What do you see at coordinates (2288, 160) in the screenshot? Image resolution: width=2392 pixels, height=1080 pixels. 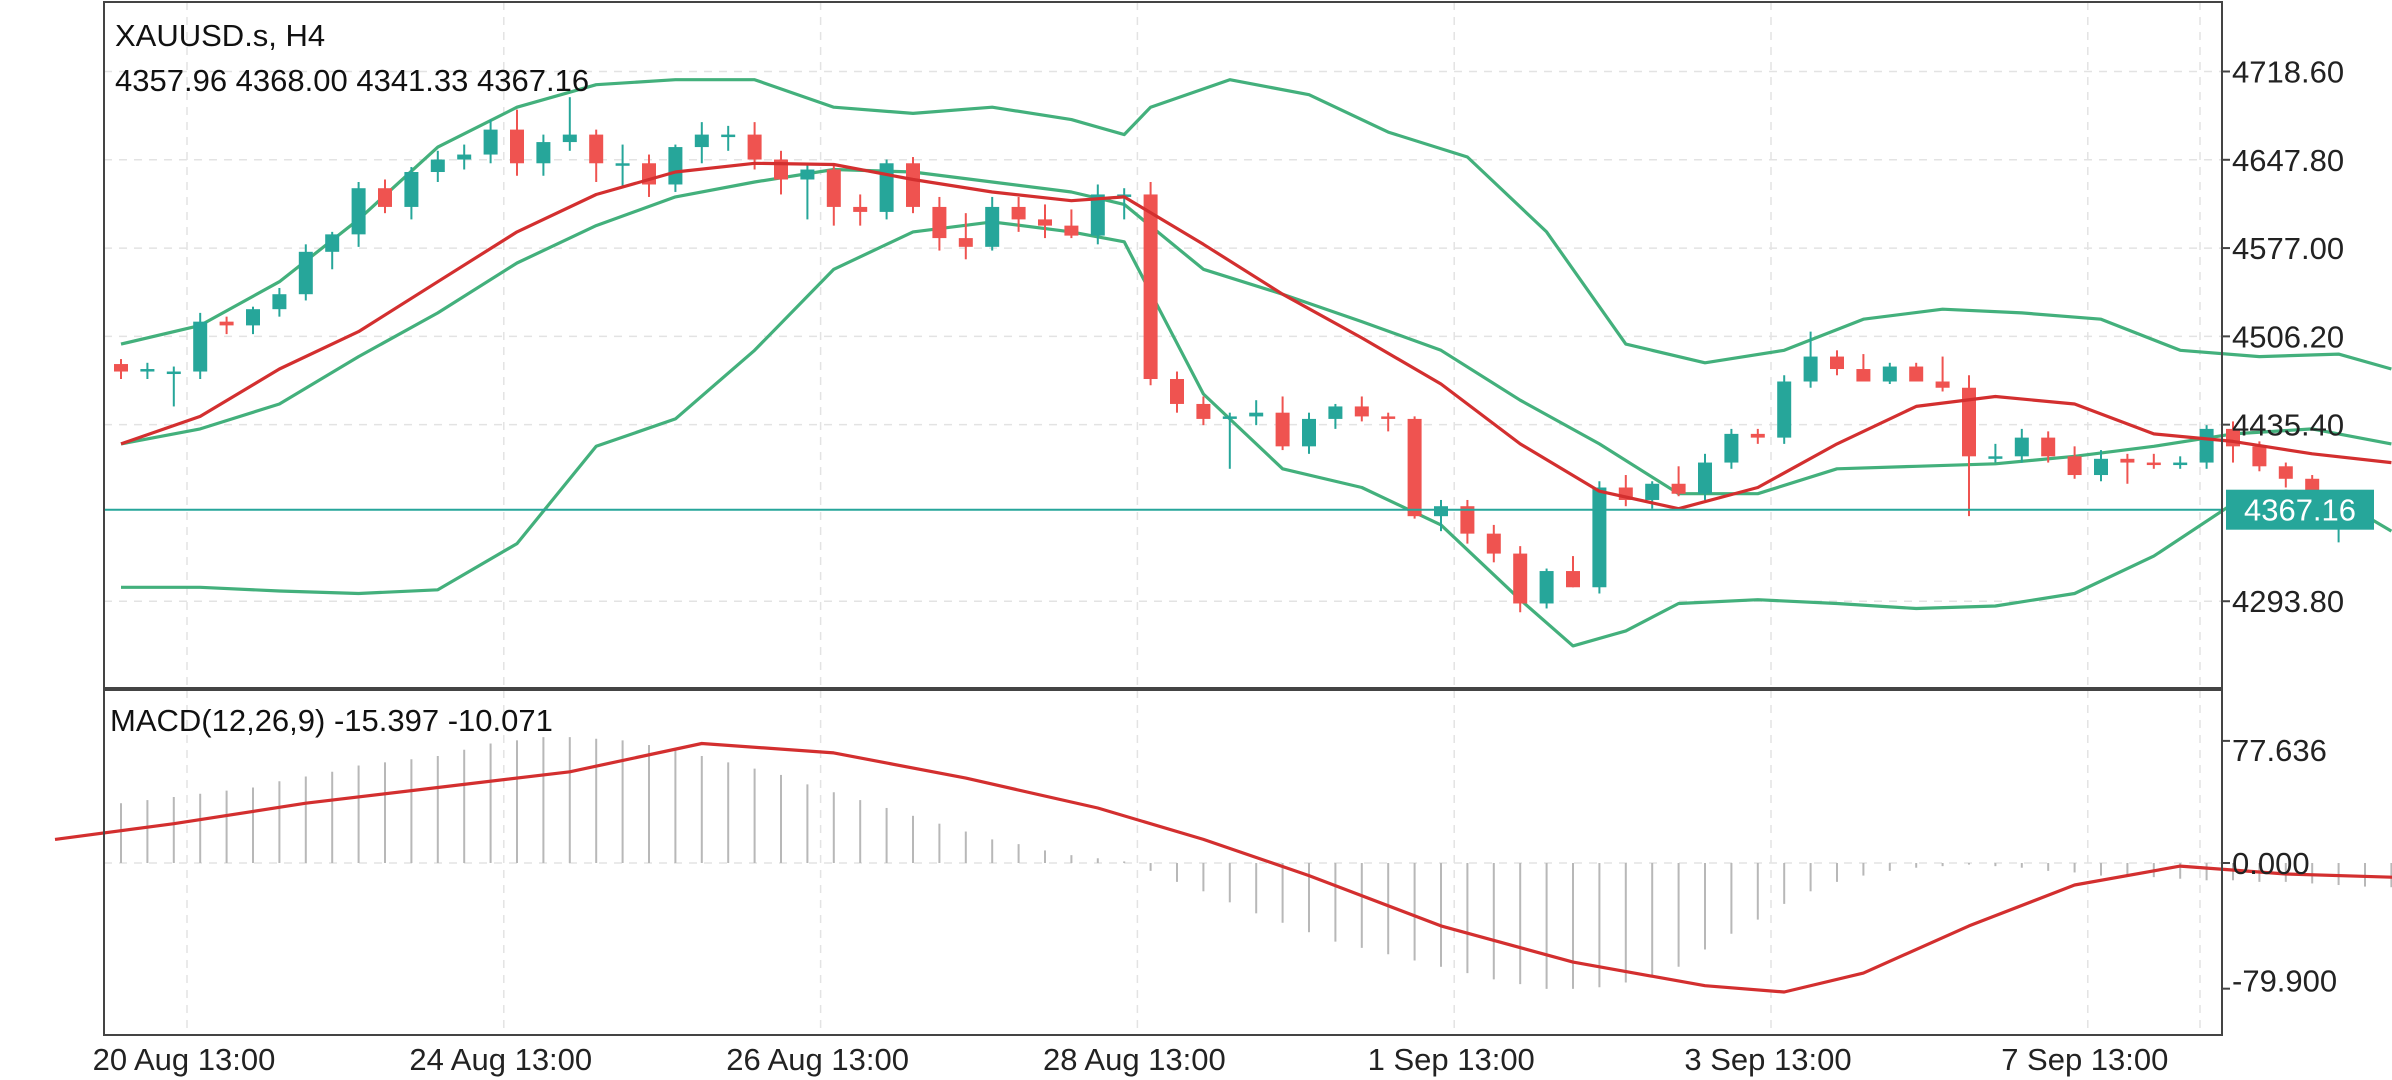 I see `price-tick-label: 4647.80` at bounding box center [2288, 160].